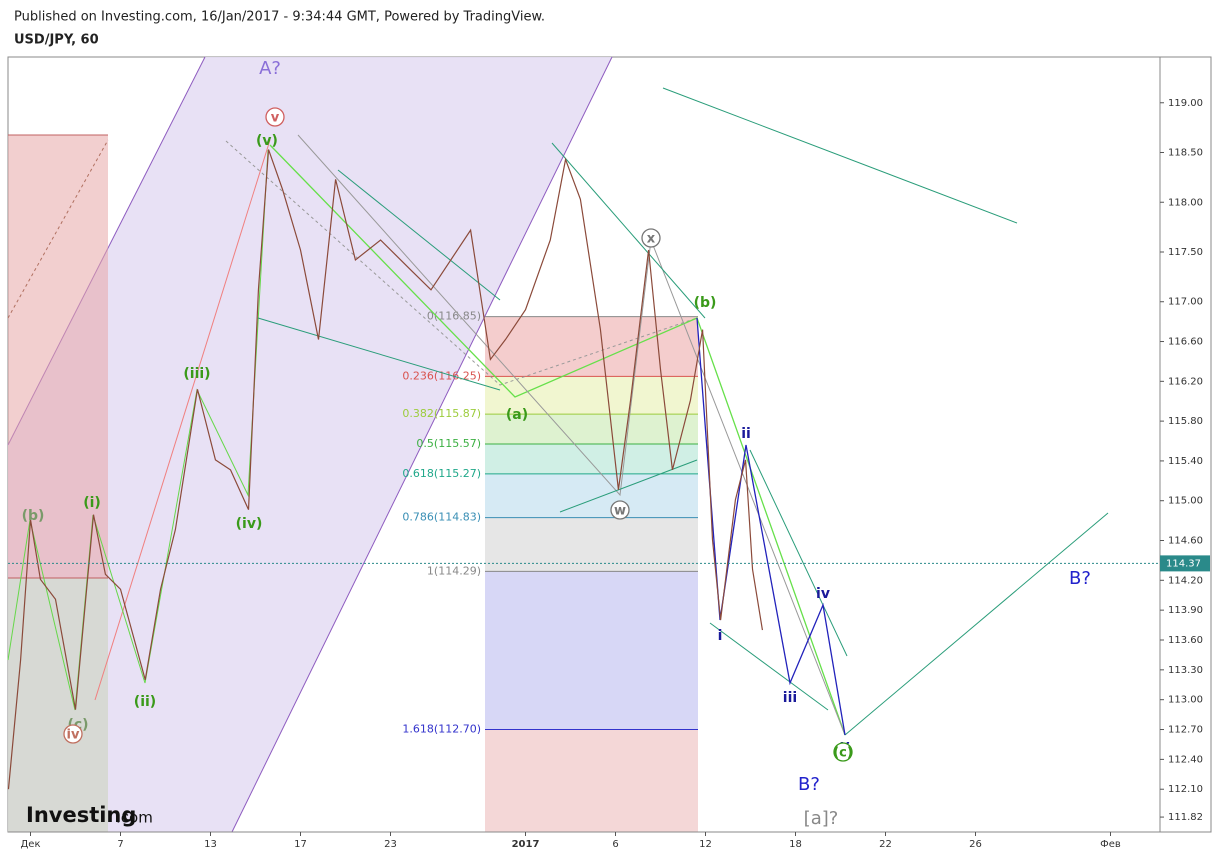 Image resolution: width=1212 pixels, height=857 pixels. I want to click on x-tick-label: 13, so click(210, 844).